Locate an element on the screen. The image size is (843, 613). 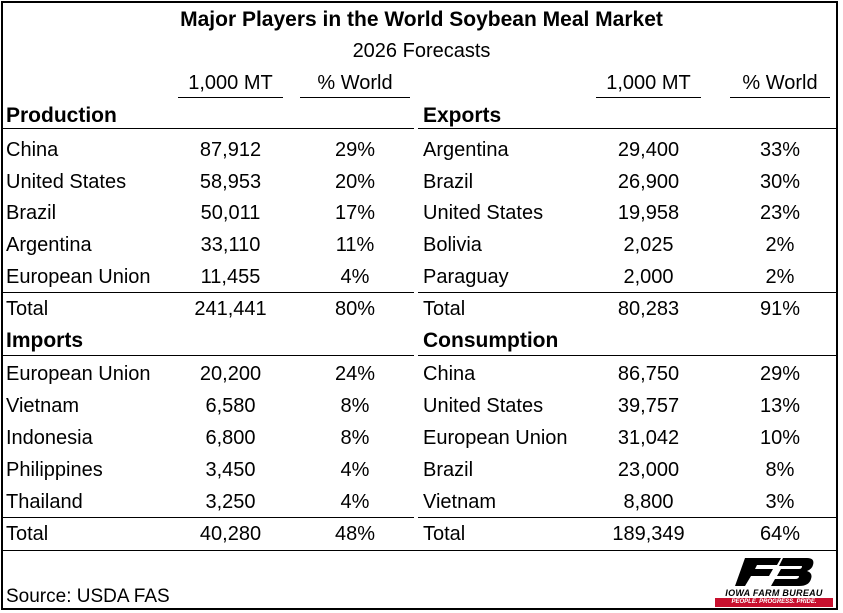
table-row-label: Philippines is located at coordinates (54, 470).